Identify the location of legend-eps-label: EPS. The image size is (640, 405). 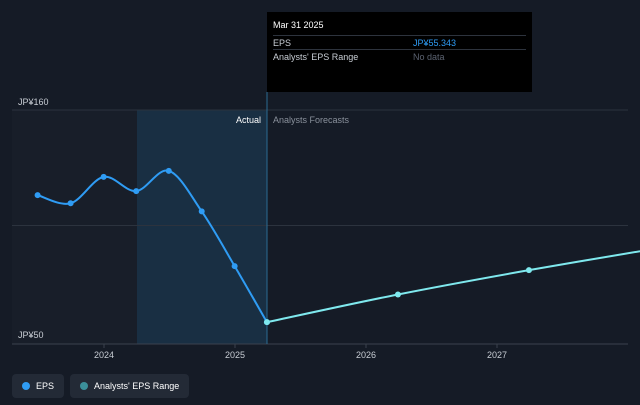
(45, 386).